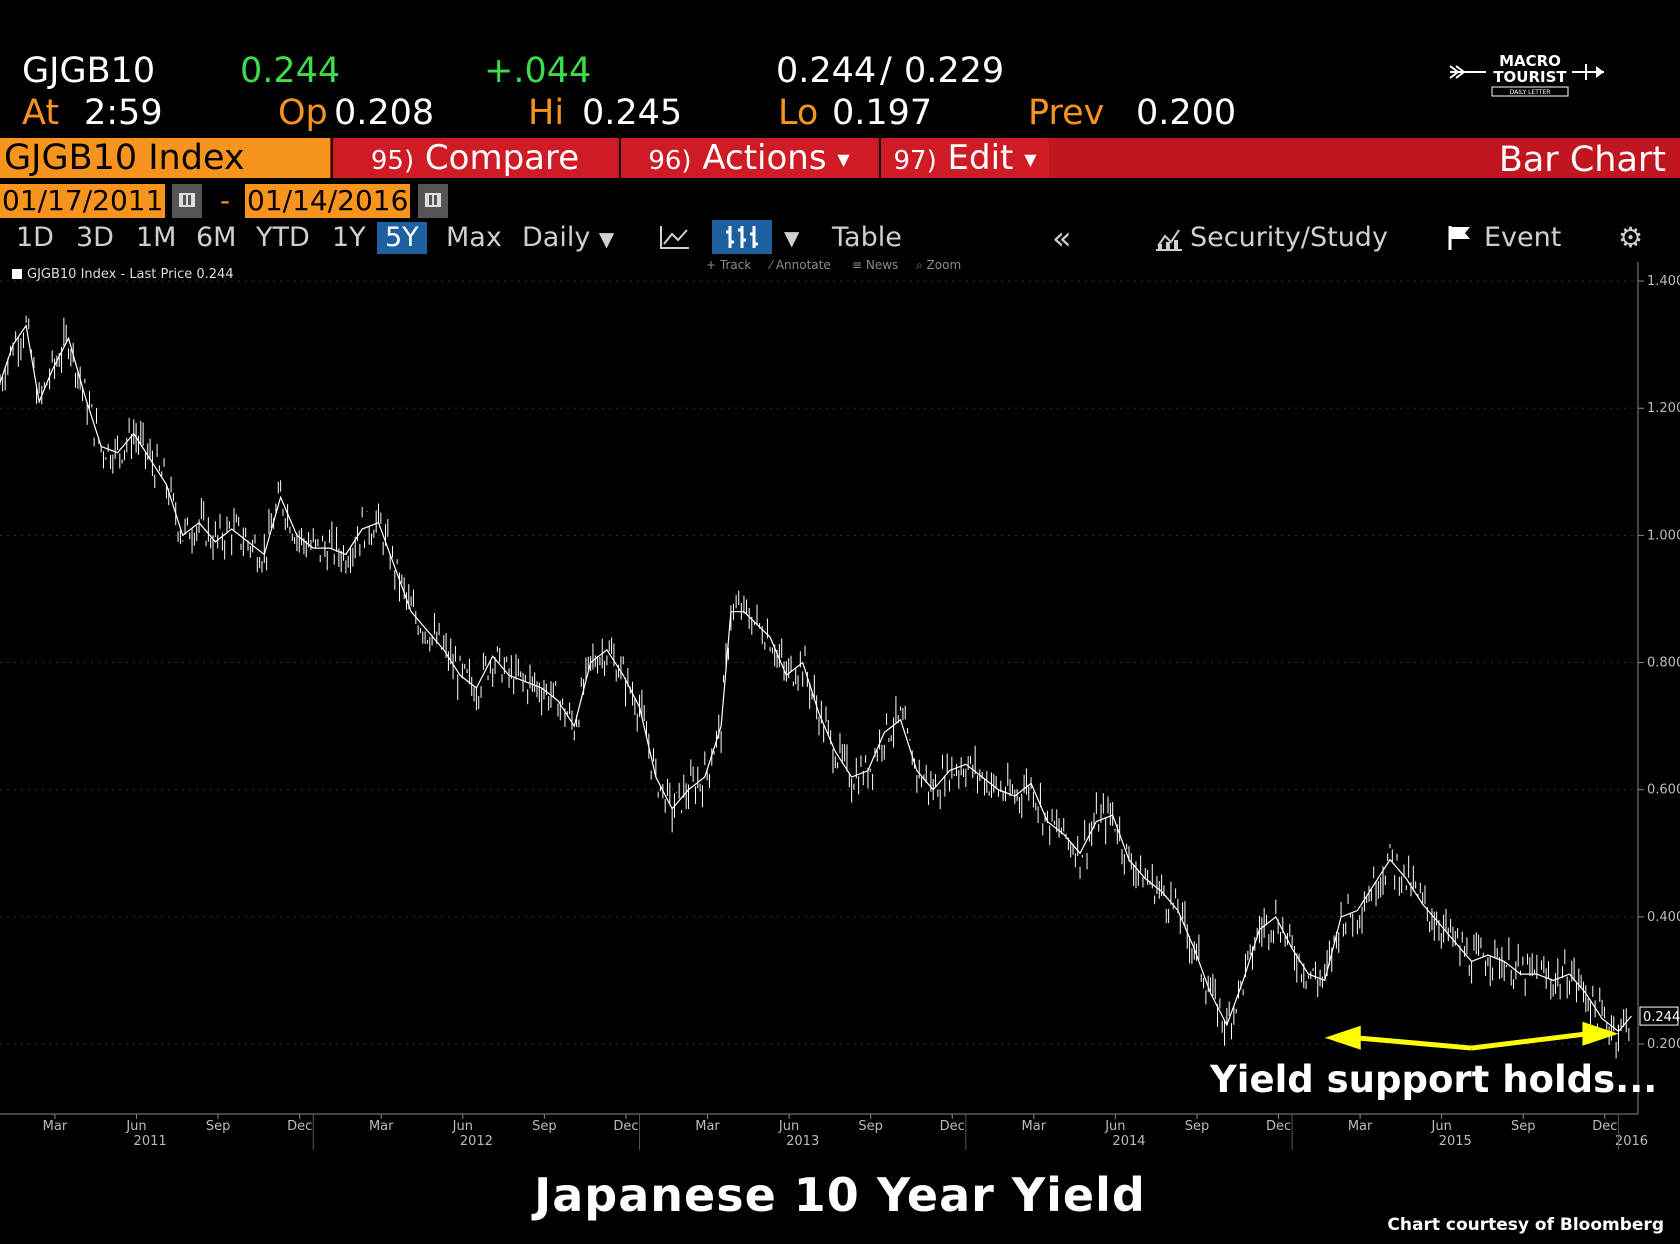  I want to click on ticker-symbol: GJGB10, so click(89, 71).